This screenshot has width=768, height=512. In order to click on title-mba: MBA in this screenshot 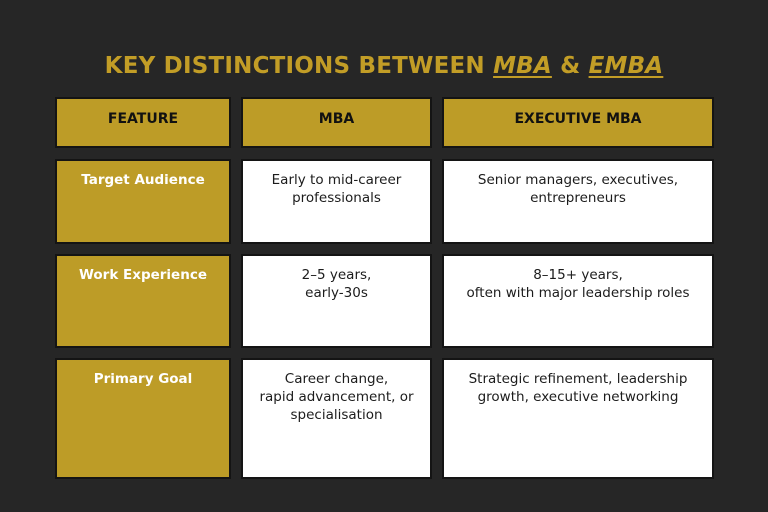, I will do `click(522, 66)`.